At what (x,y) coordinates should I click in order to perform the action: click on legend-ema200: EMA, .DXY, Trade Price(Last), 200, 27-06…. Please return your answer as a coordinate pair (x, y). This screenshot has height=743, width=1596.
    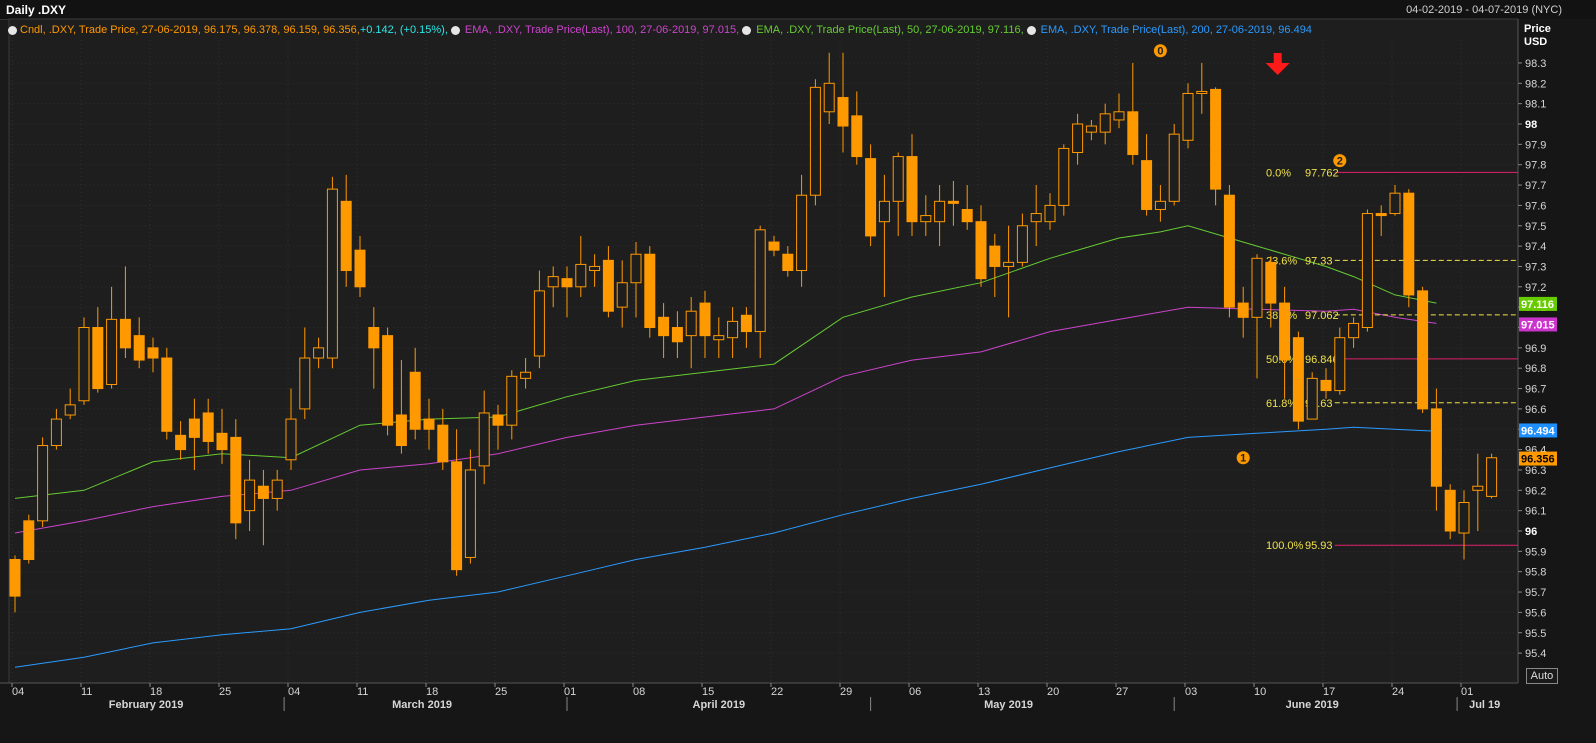
    Looking at the image, I should click on (1176, 30).